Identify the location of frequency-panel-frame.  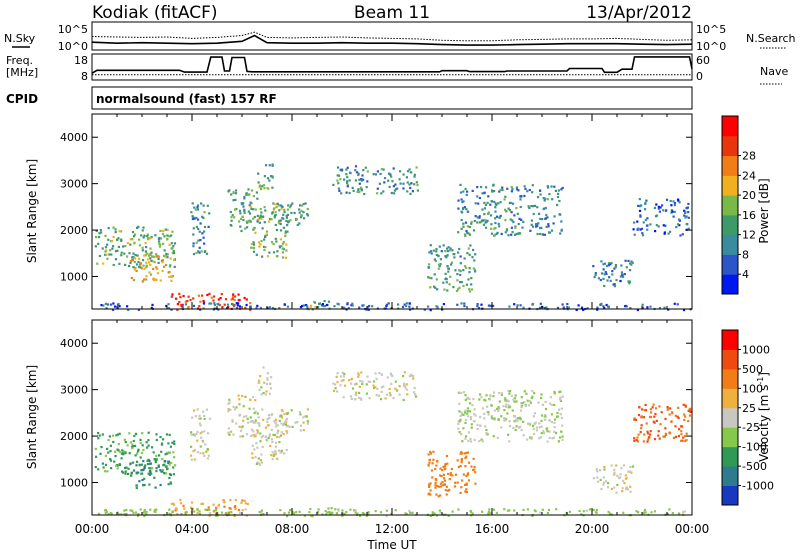
(392, 67).